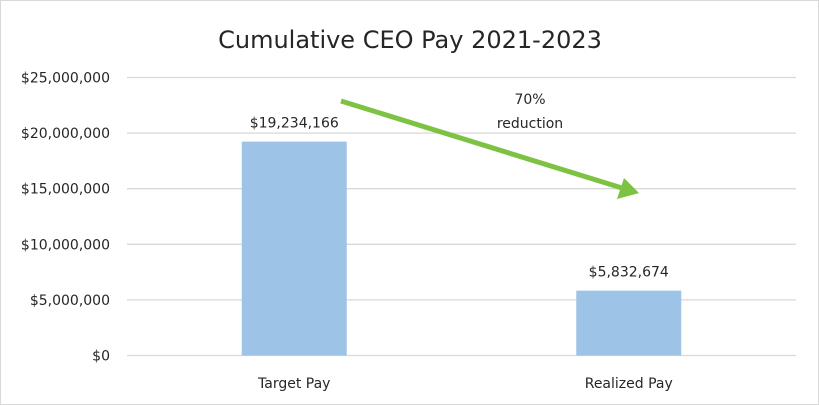  Describe the element at coordinates (628, 188) in the screenshot. I see `arrow-head-icon` at that location.